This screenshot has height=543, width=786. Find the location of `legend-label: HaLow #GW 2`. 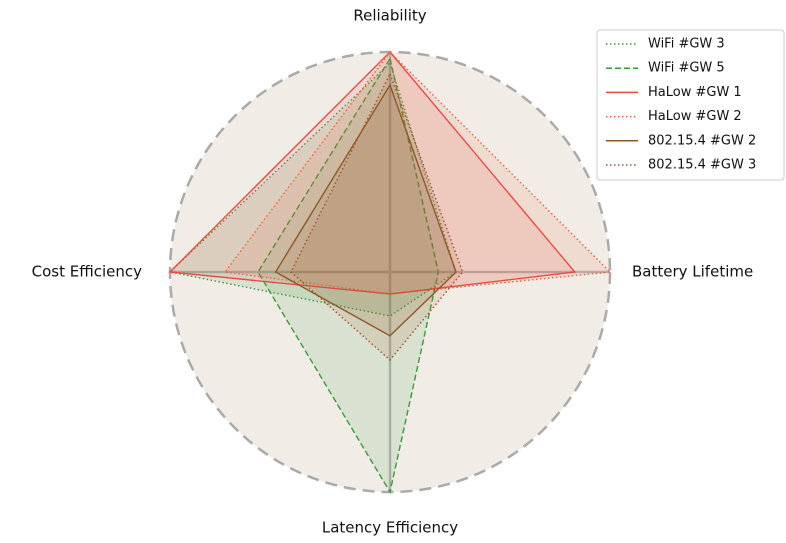

legend-label: HaLow #GW 2 is located at coordinates (695, 116).